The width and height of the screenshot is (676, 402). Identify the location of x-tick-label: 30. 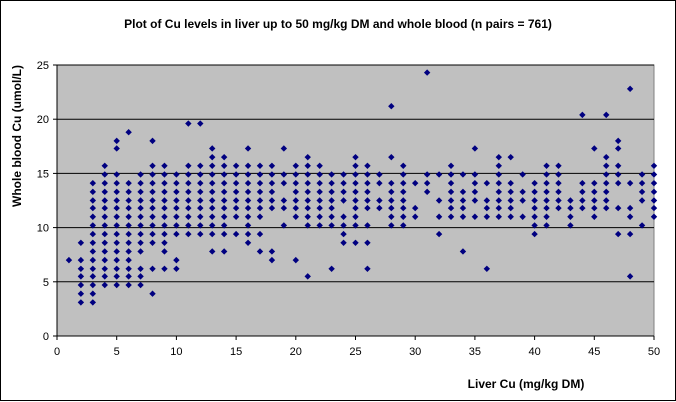
(415, 352).